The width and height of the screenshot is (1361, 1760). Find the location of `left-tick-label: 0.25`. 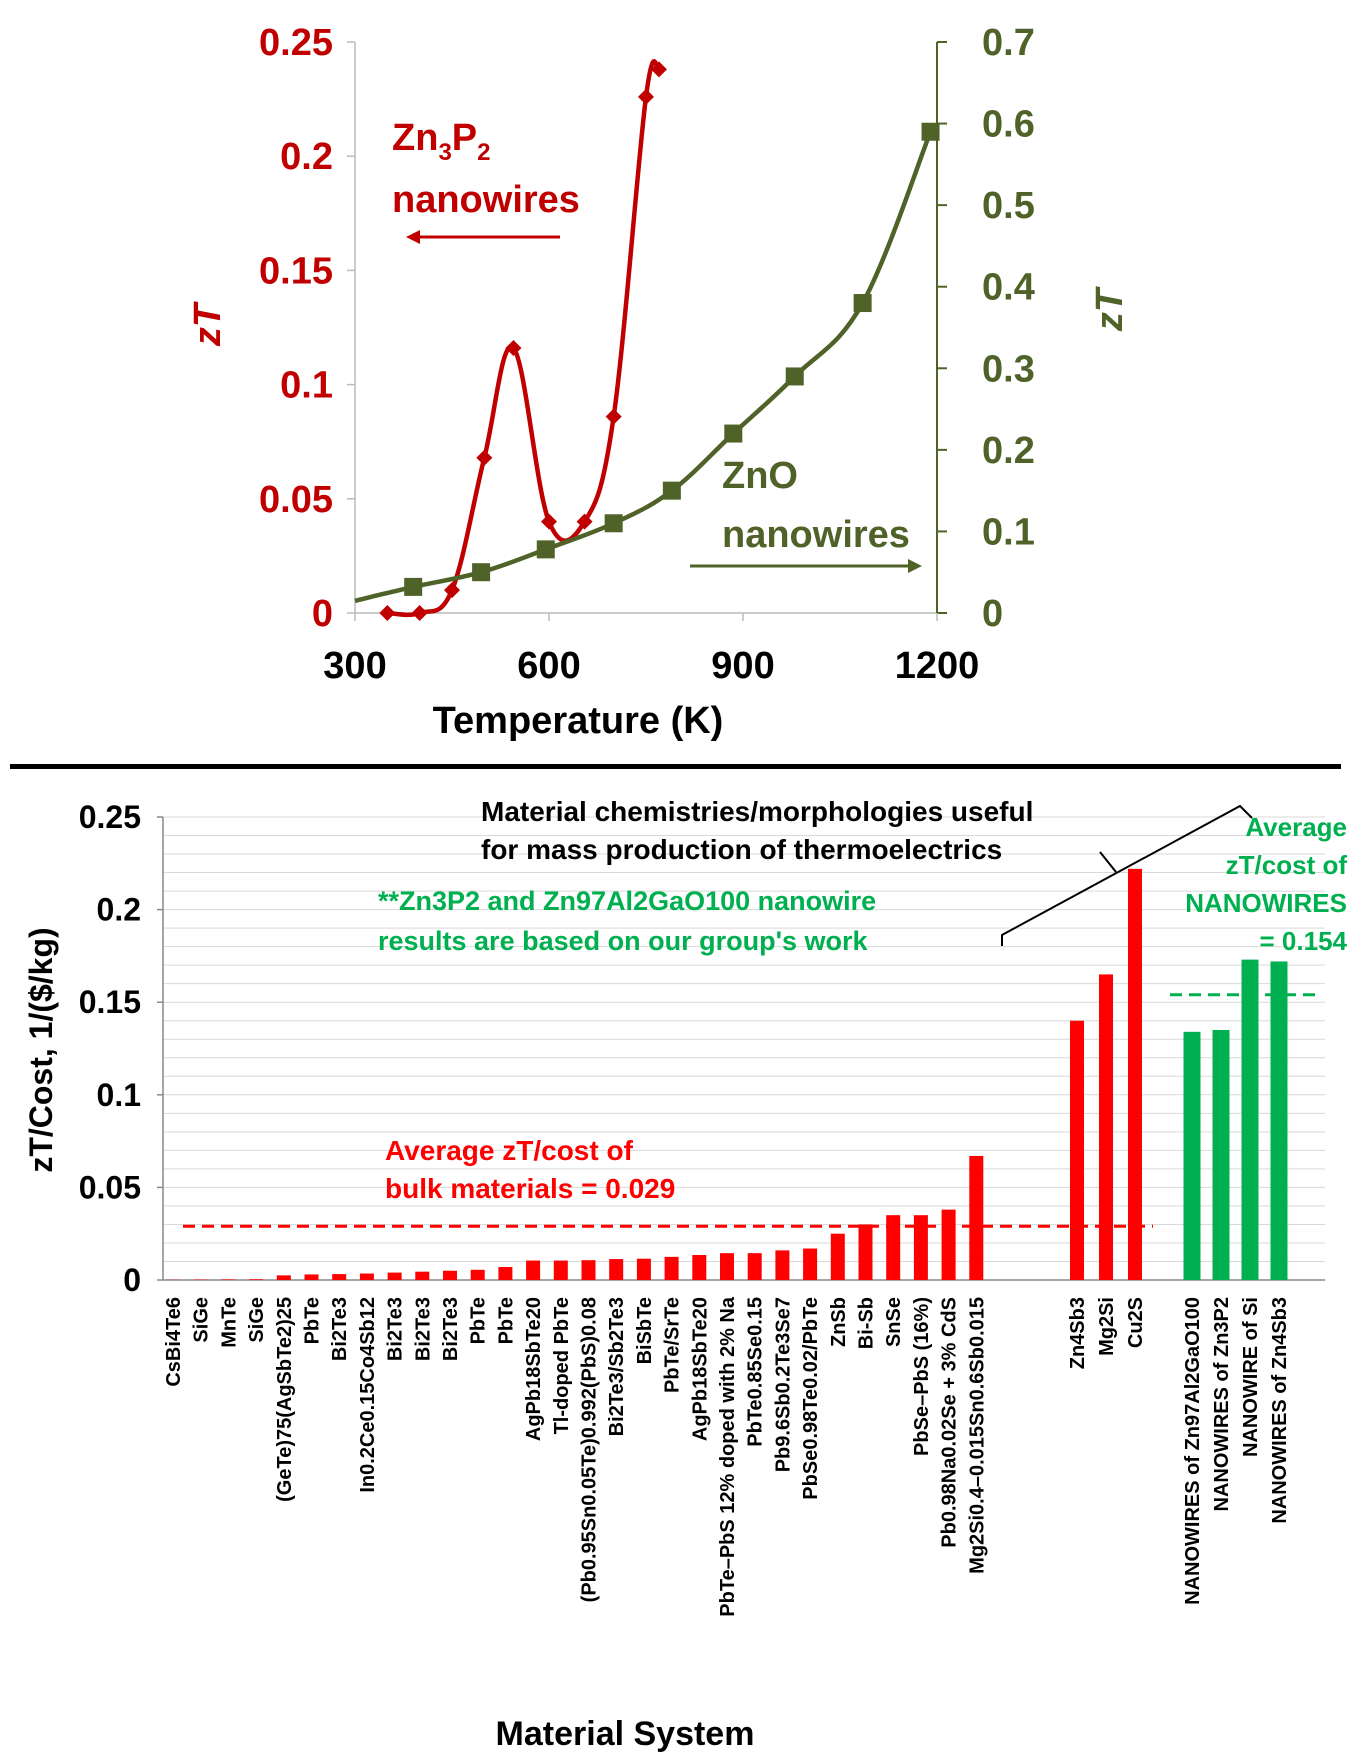

left-tick-label: 0.25 is located at coordinates (296, 43).